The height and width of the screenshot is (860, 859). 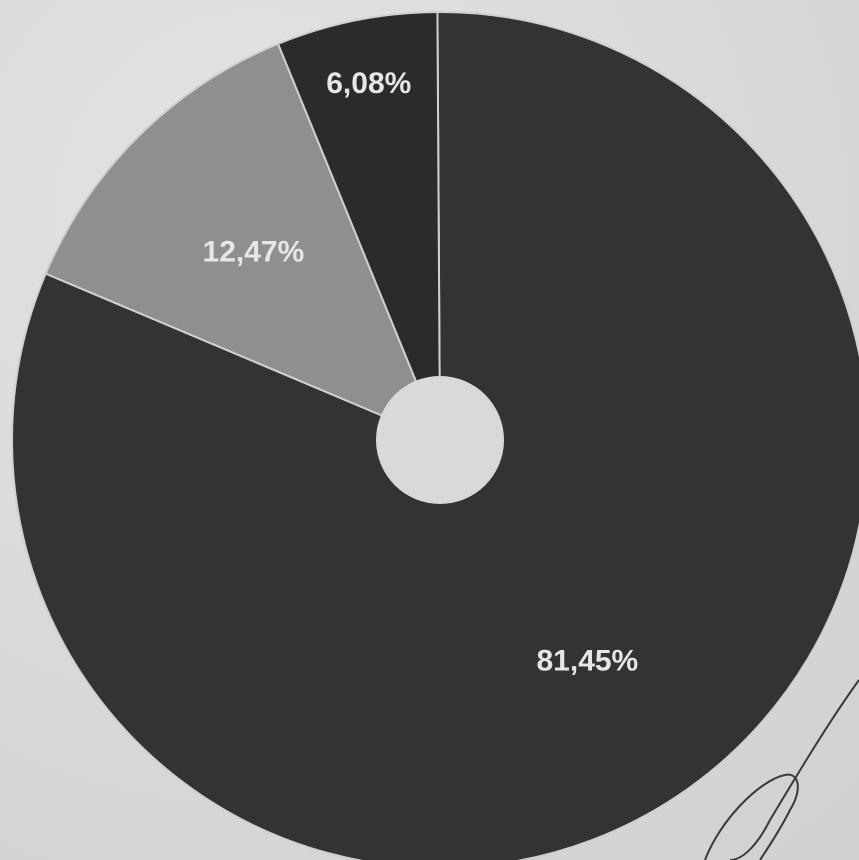 What do you see at coordinates (358, 226) in the screenshot?
I see `pie-slice` at bounding box center [358, 226].